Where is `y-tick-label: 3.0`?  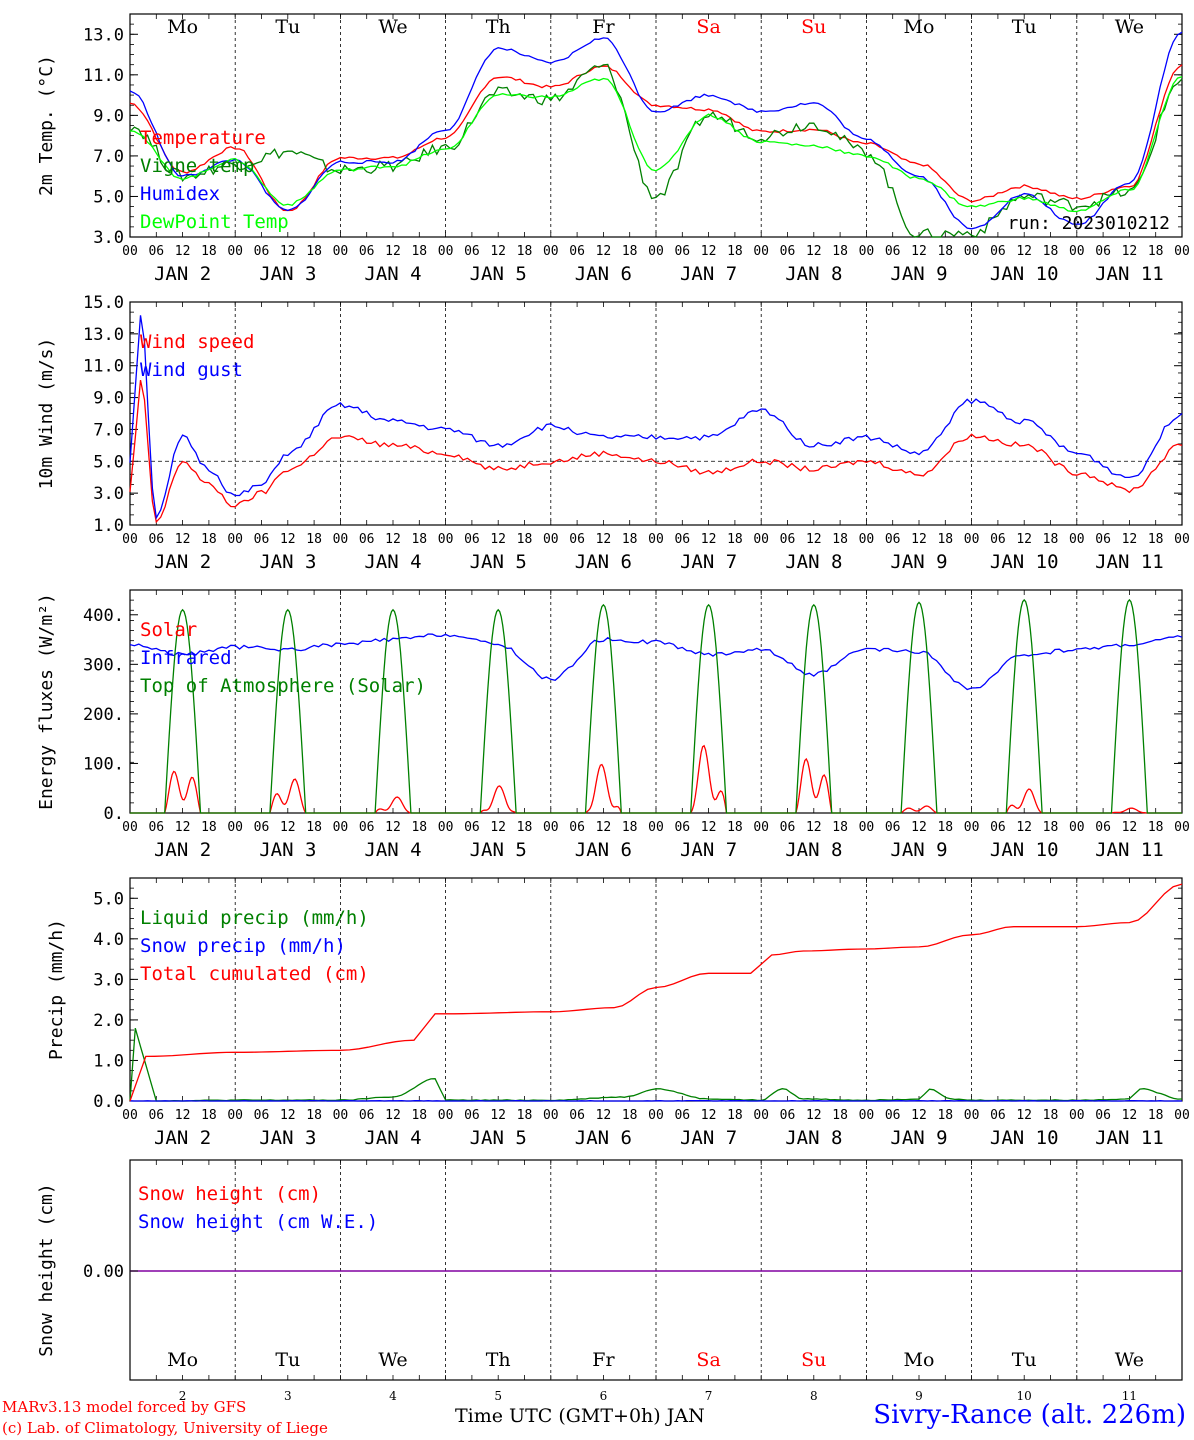 y-tick-label: 3.0 is located at coordinates (108, 980).